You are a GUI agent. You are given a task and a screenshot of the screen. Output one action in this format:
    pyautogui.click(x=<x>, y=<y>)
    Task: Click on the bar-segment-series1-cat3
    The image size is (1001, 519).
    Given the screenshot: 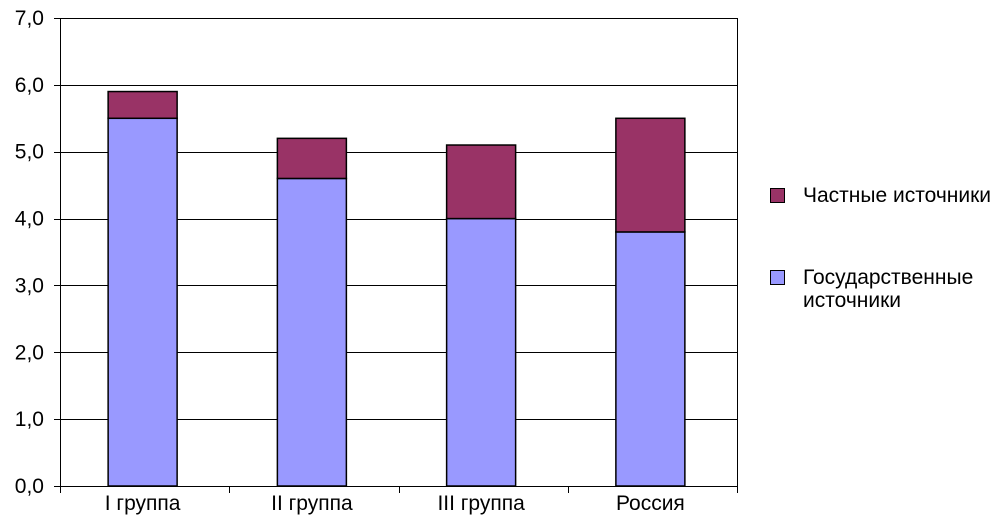 What is the action you would take?
    pyautogui.click(x=650, y=175)
    